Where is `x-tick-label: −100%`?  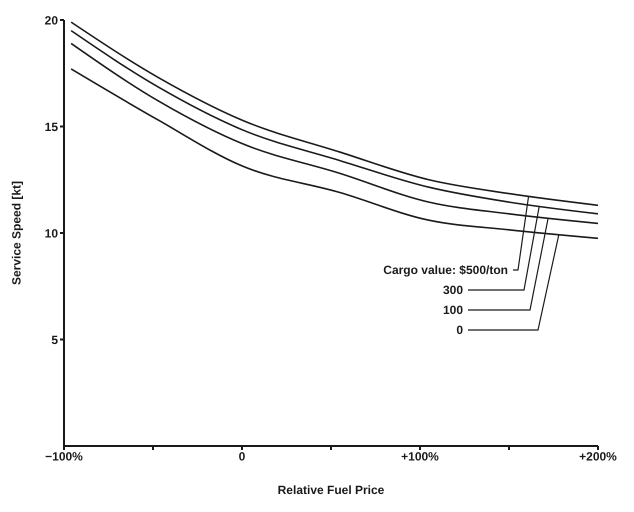
x-tick-label: −100% is located at coordinates (64, 457).